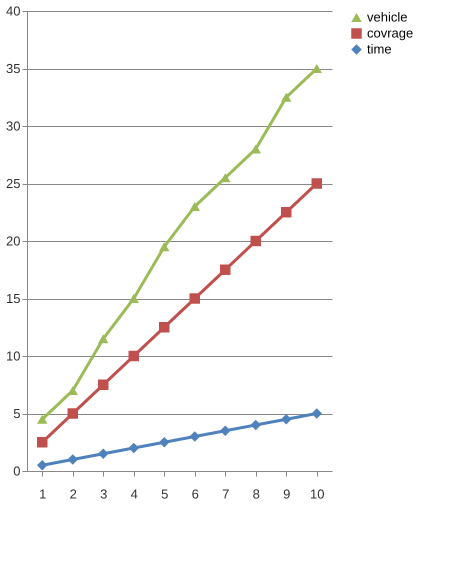 The width and height of the screenshot is (467, 583). What do you see at coordinates (317, 494) in the screenshot?
I see `x-tick-label: 10` at bounding box center [317, 494].